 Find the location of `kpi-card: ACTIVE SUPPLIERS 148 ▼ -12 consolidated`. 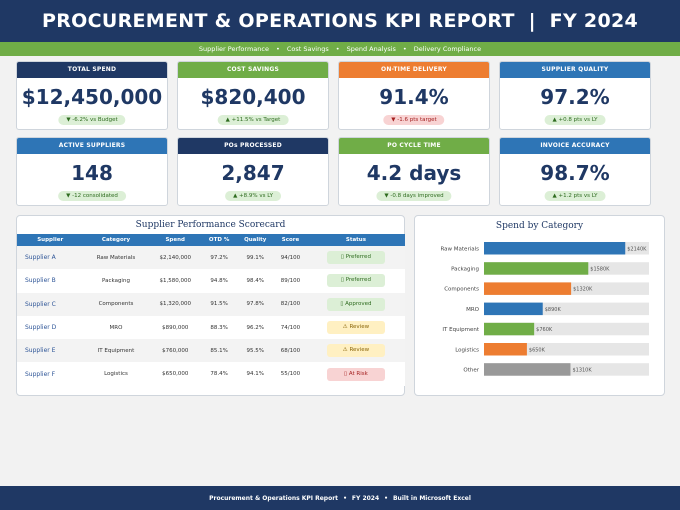

kpi-card: ACTIVE SUPPLIERS 148 ▼ -12 consolidated is located at coordinates (92, 171).